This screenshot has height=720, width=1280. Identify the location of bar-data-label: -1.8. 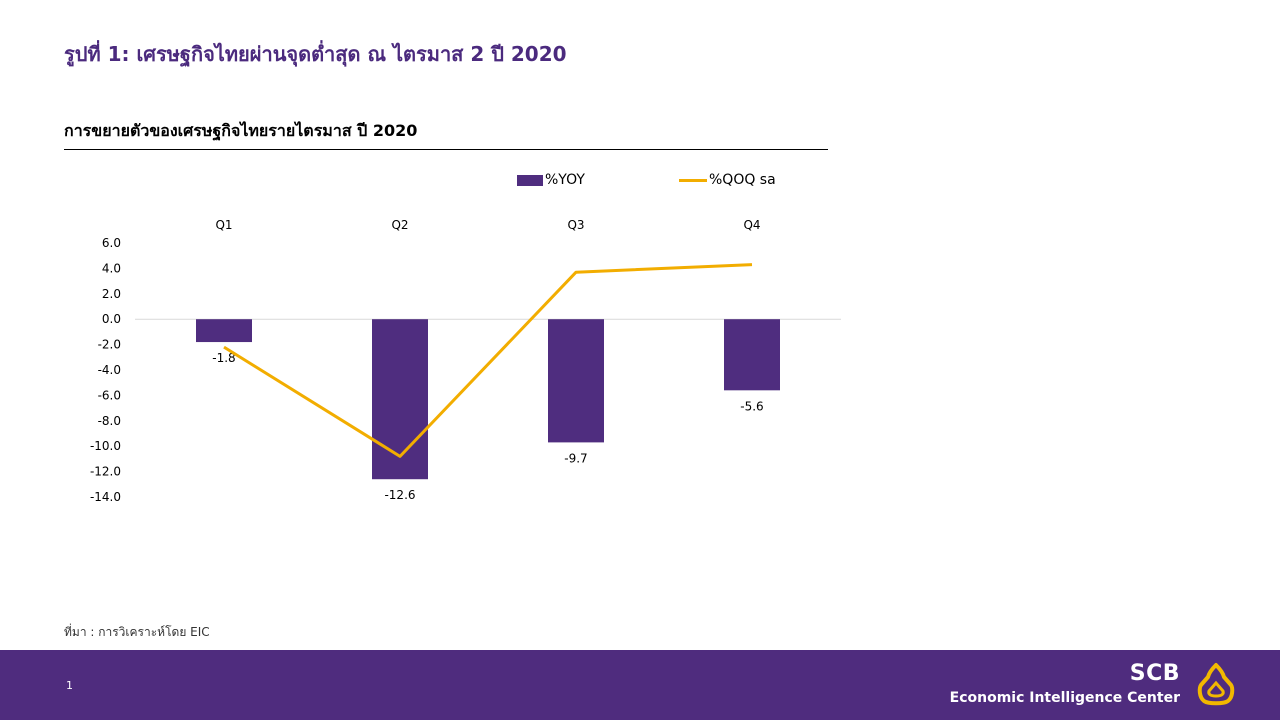
(223, 358).